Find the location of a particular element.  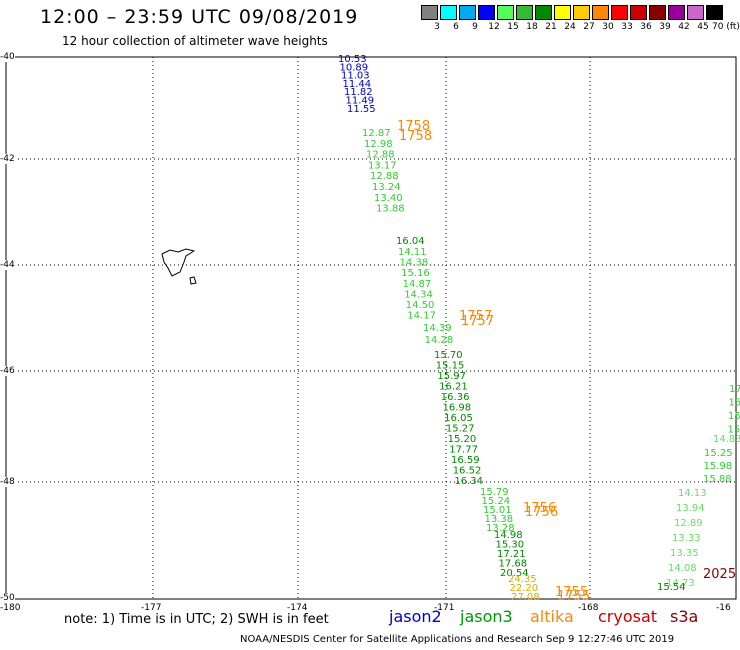

lon-tick-label: -180 is located at coordinates (10, 608).